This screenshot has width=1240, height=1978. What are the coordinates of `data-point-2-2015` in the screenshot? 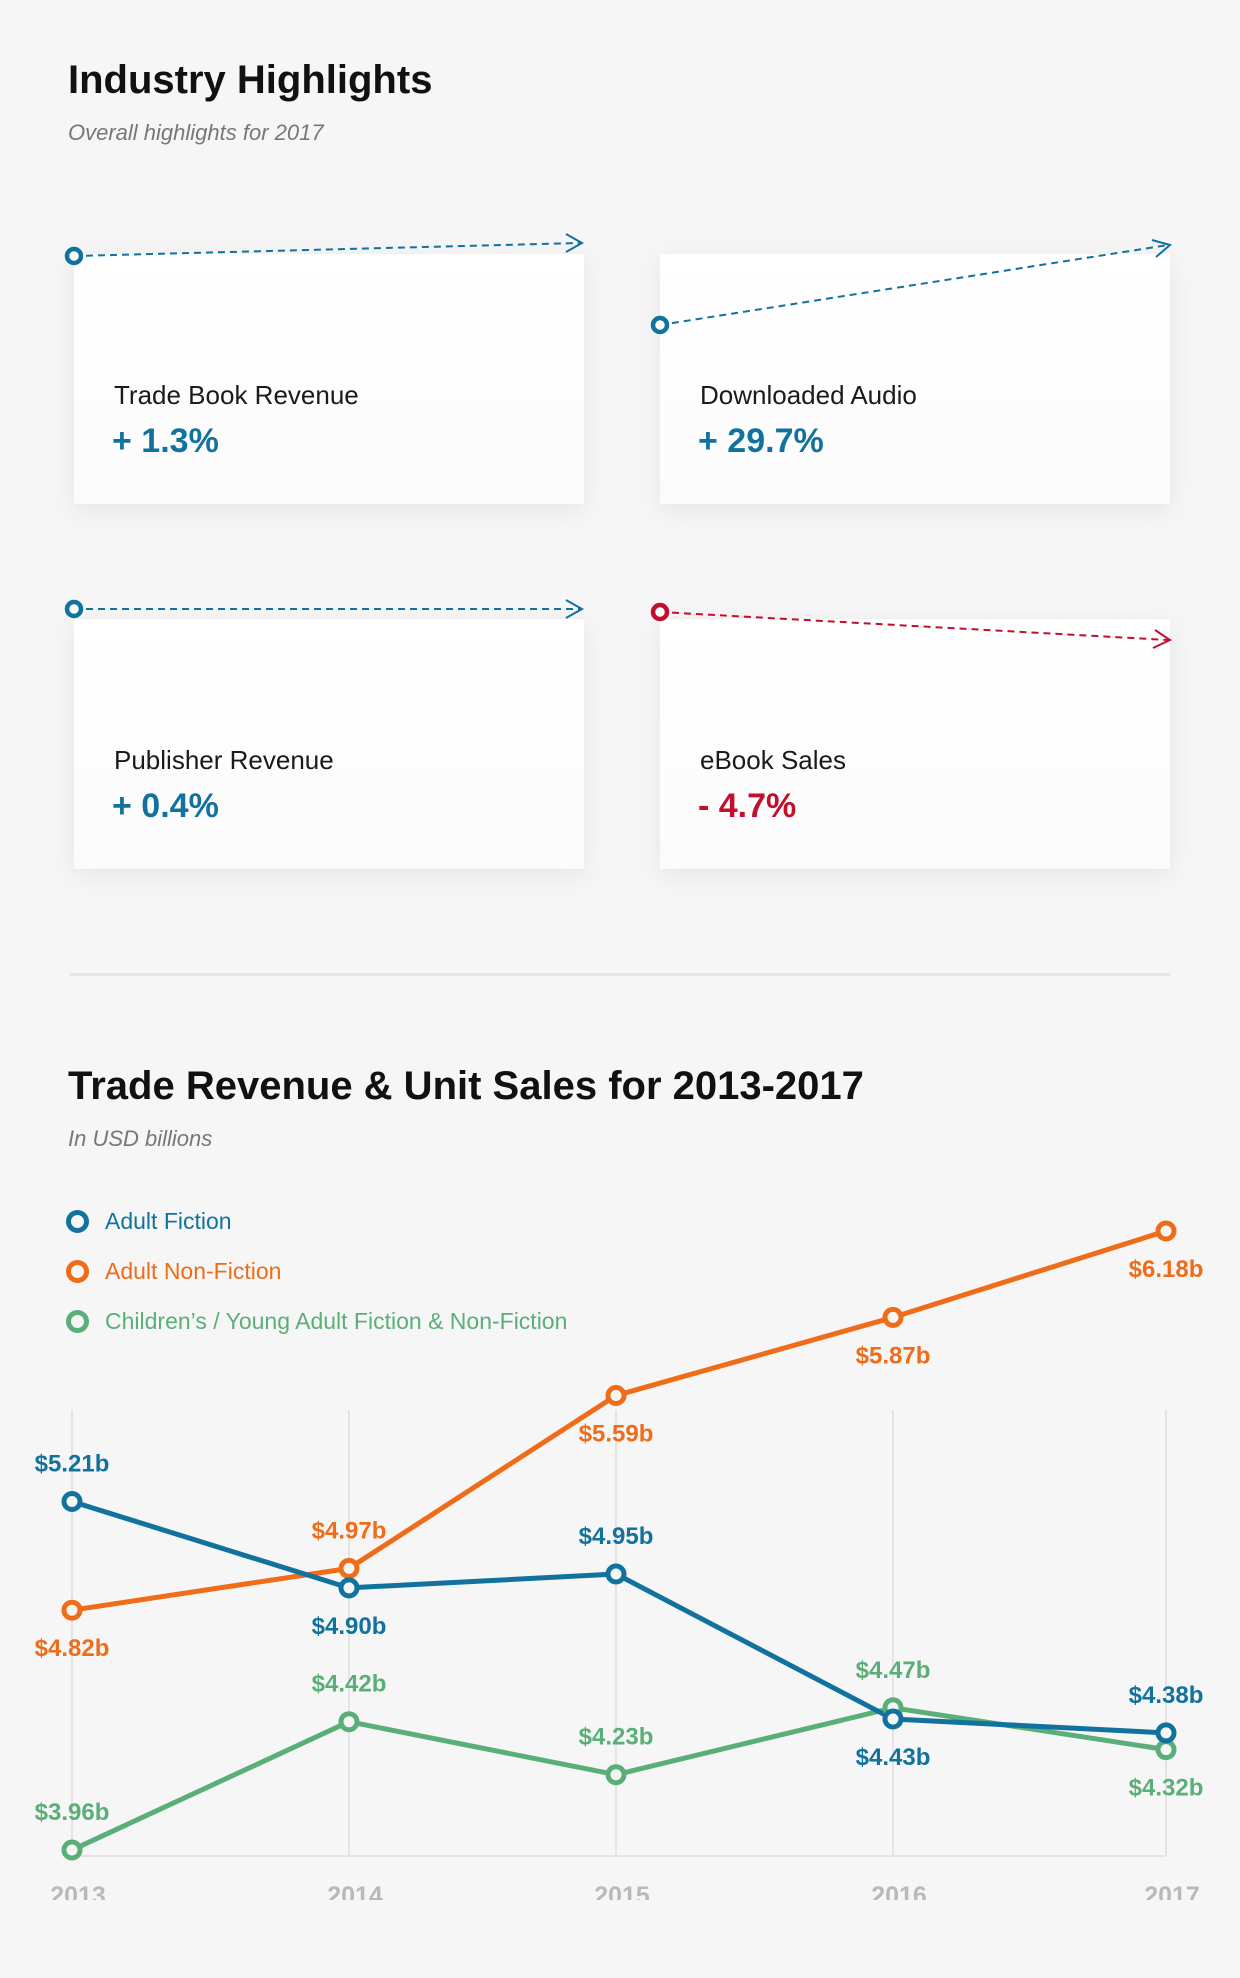 It's located at (616, 1775).